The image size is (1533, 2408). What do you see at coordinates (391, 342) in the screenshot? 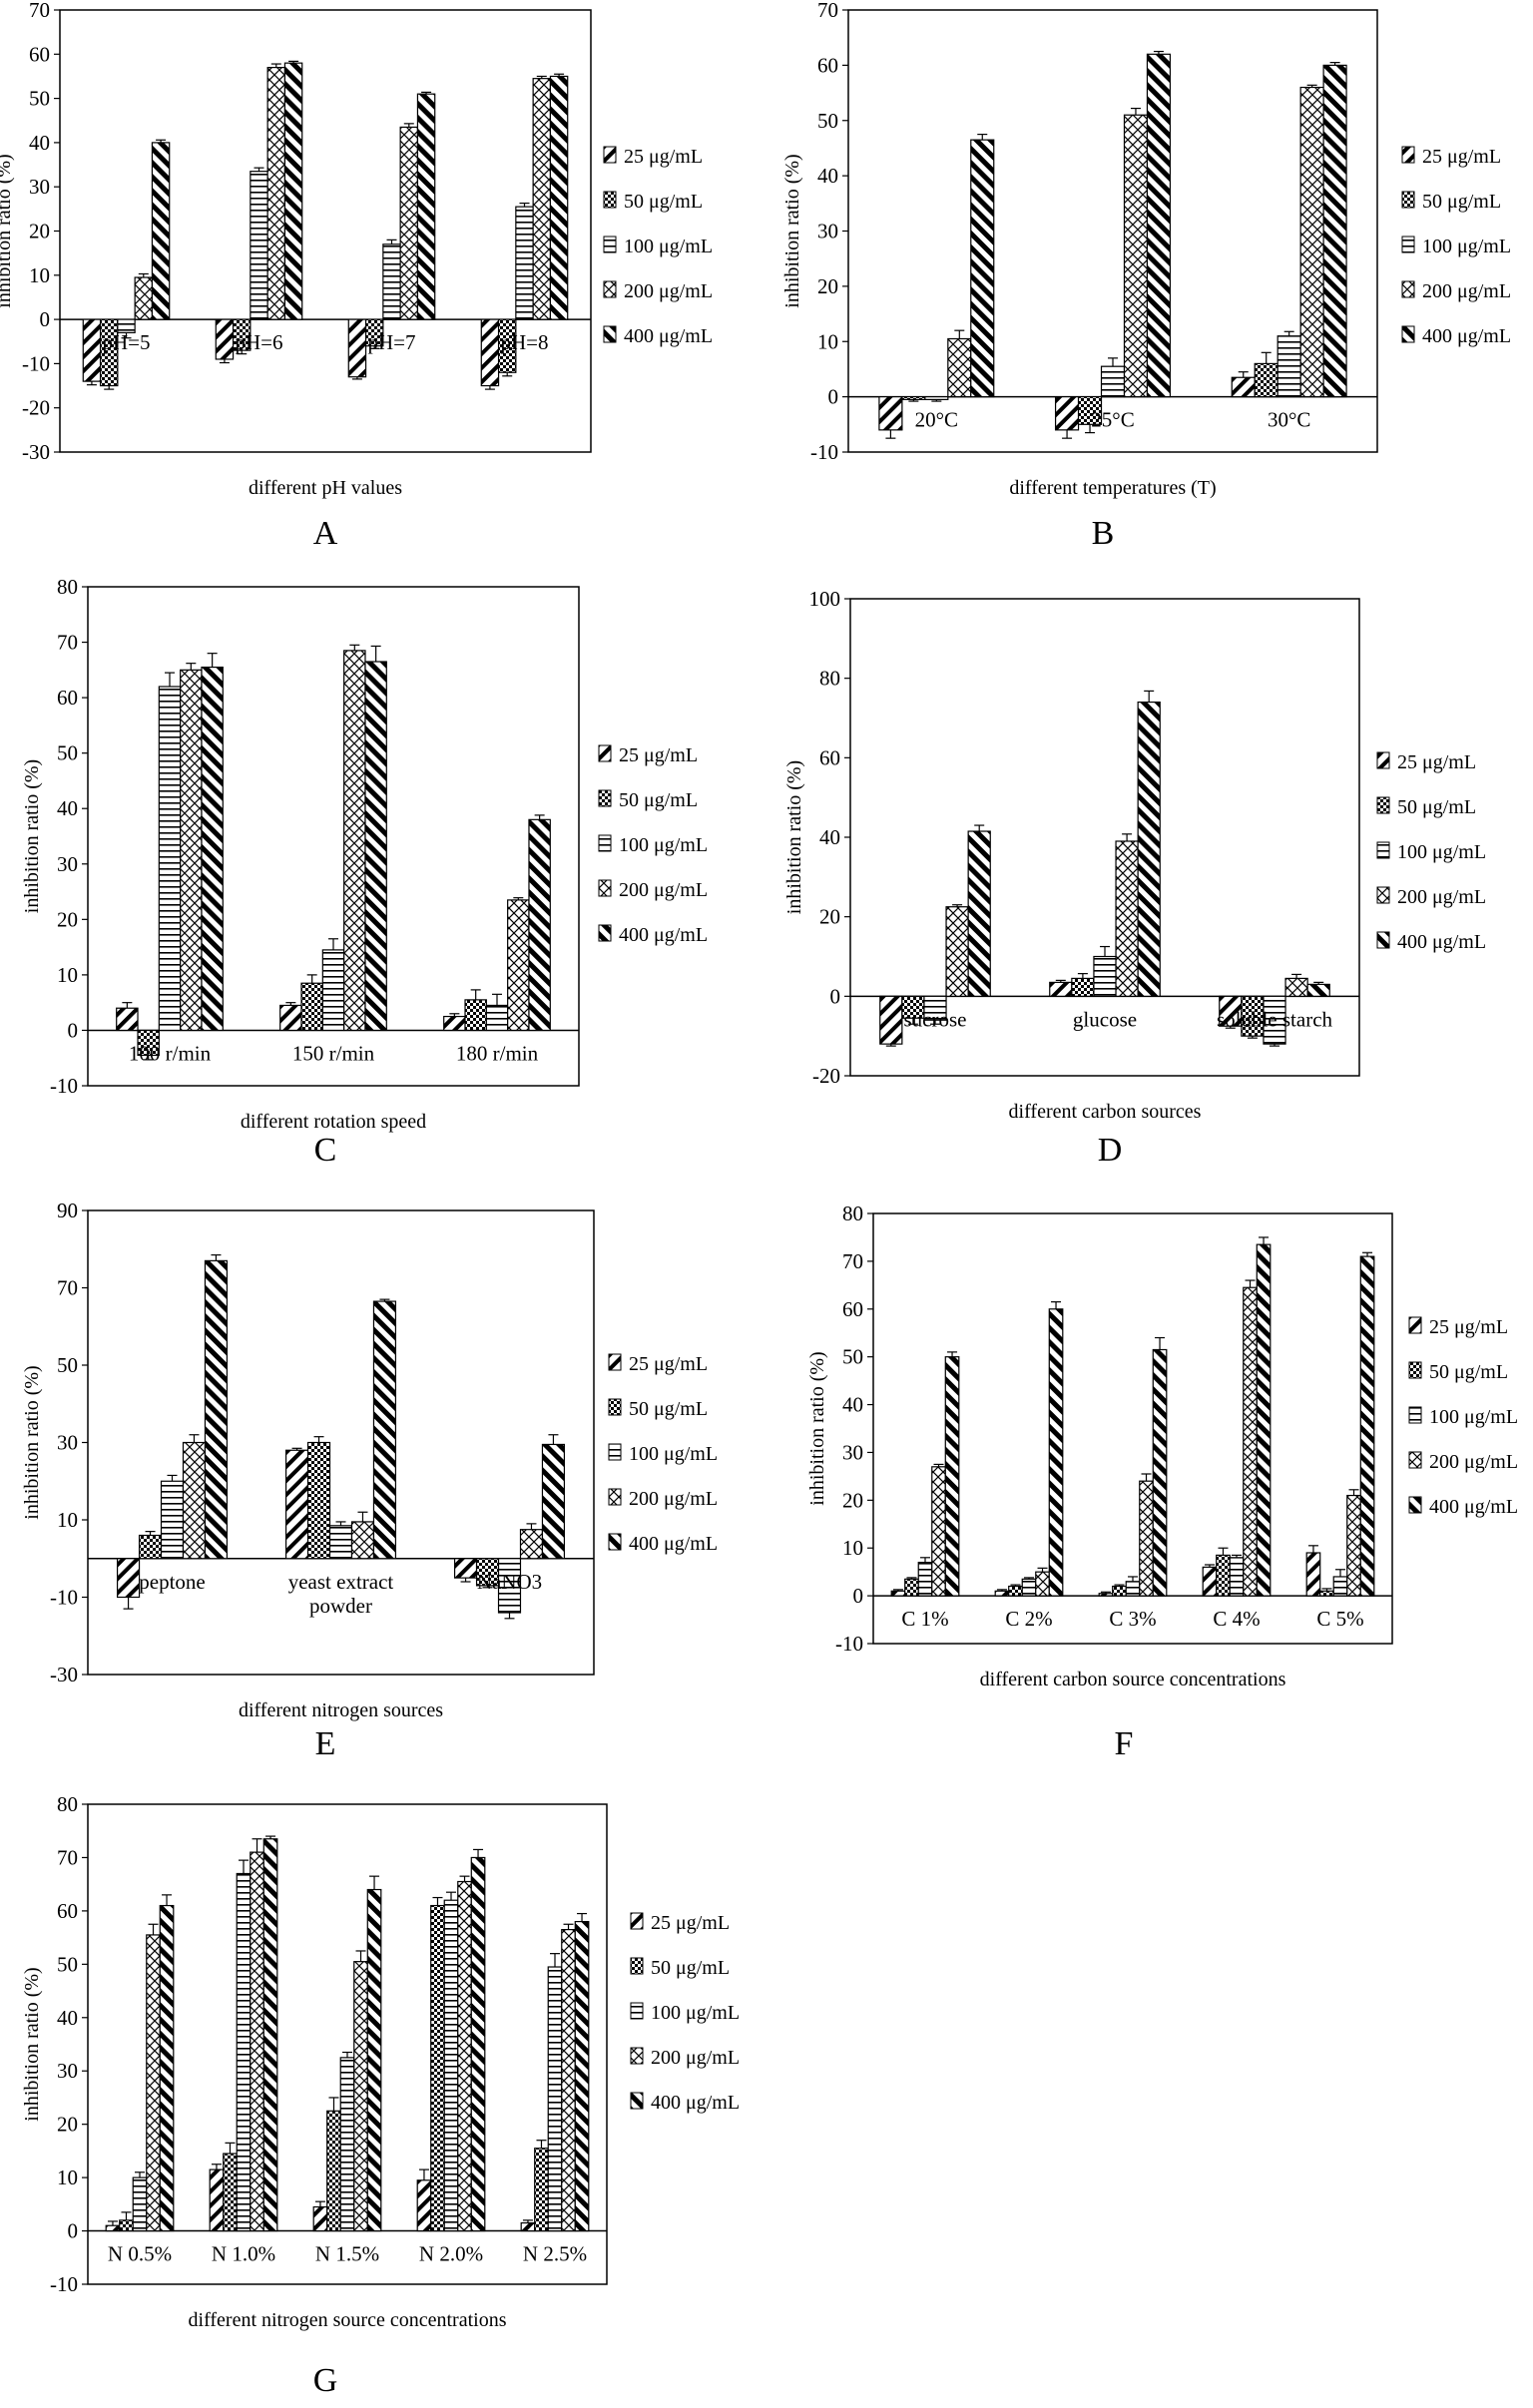
I see `x-tick-label: pH=7` at bounding box center [391, 342].